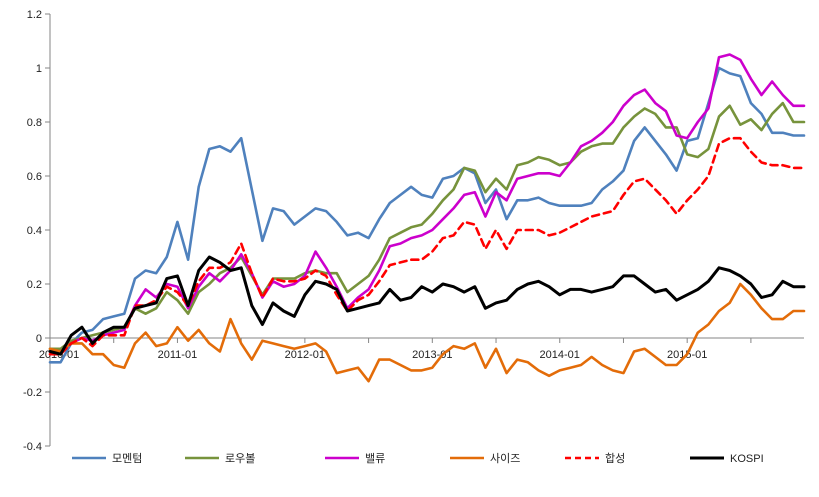 The height and width of the screenshot is (497, 819). Describe the element at coordinates (34, 231) in the screenshot. I see `y-tick-label: 0.4` at that location.